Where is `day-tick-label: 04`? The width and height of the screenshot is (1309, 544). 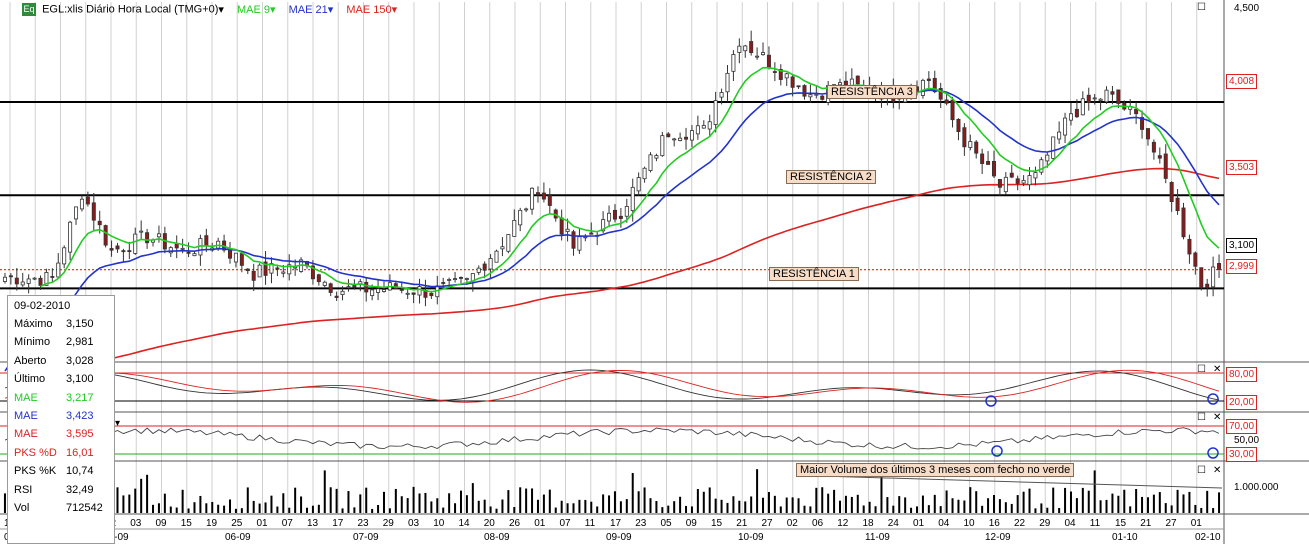
day-tick-label: 04 is located at coordinates (944, 523).